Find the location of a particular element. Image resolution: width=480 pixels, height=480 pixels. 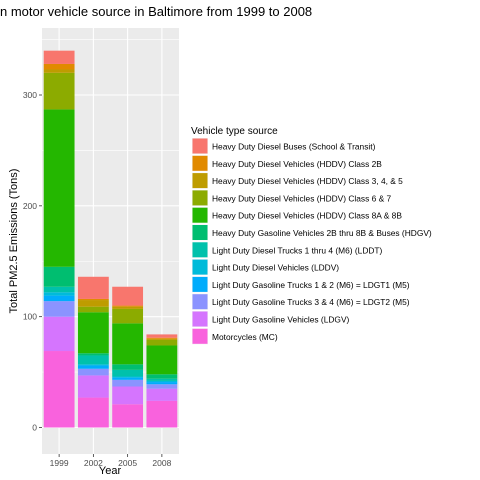

y-tick-label: 200 is located at coordinates (30, 206).